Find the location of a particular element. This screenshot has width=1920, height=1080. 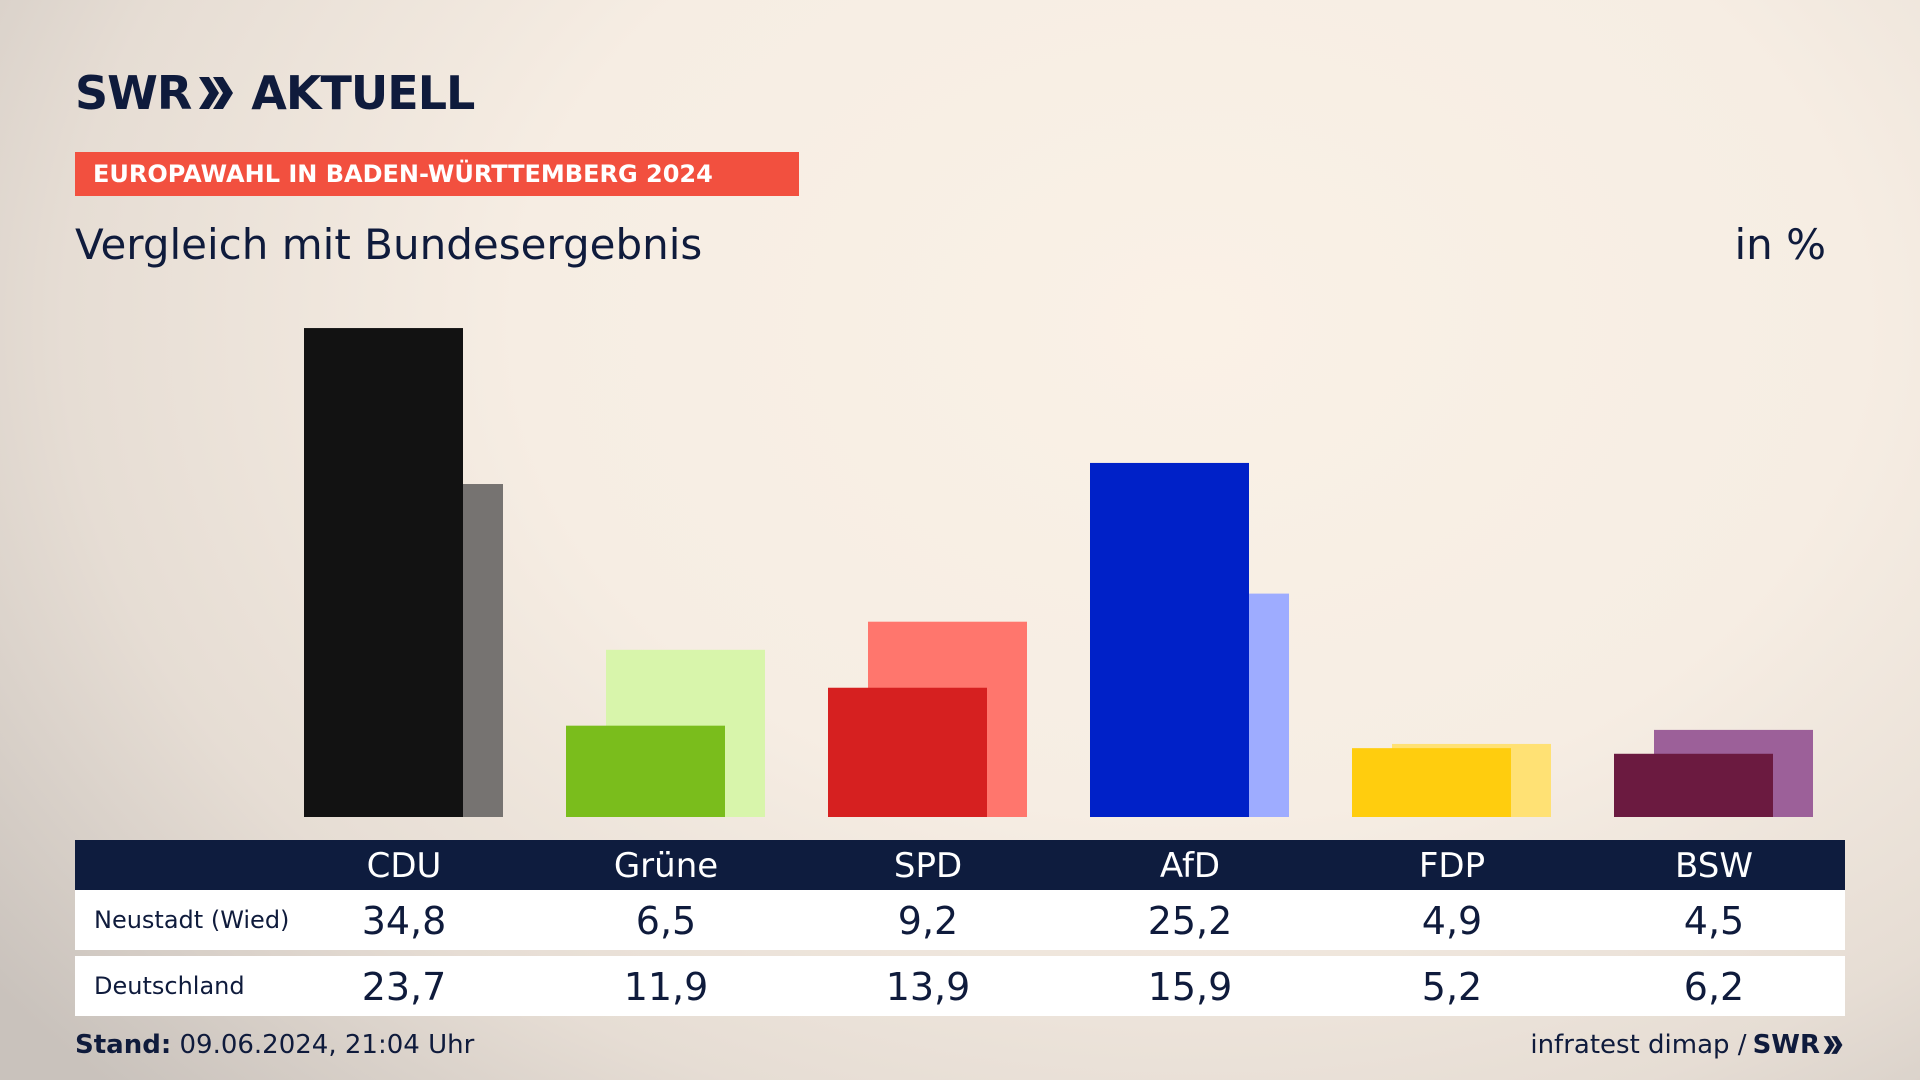

swr-mini-logo: SWR is located at coordinates (1798, 1045).